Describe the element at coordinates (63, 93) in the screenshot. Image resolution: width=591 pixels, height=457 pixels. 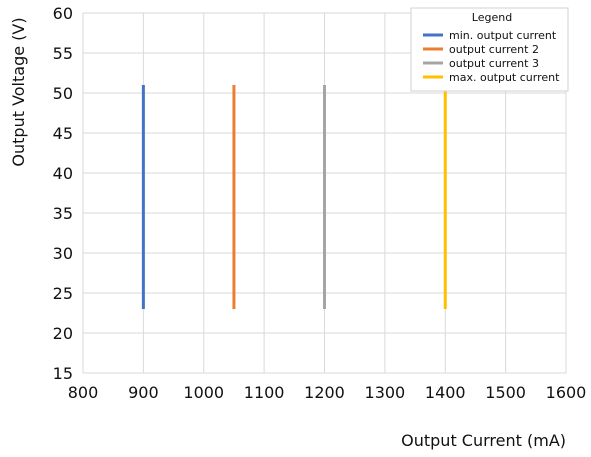
I see `y-tick-label: 50` at that location.